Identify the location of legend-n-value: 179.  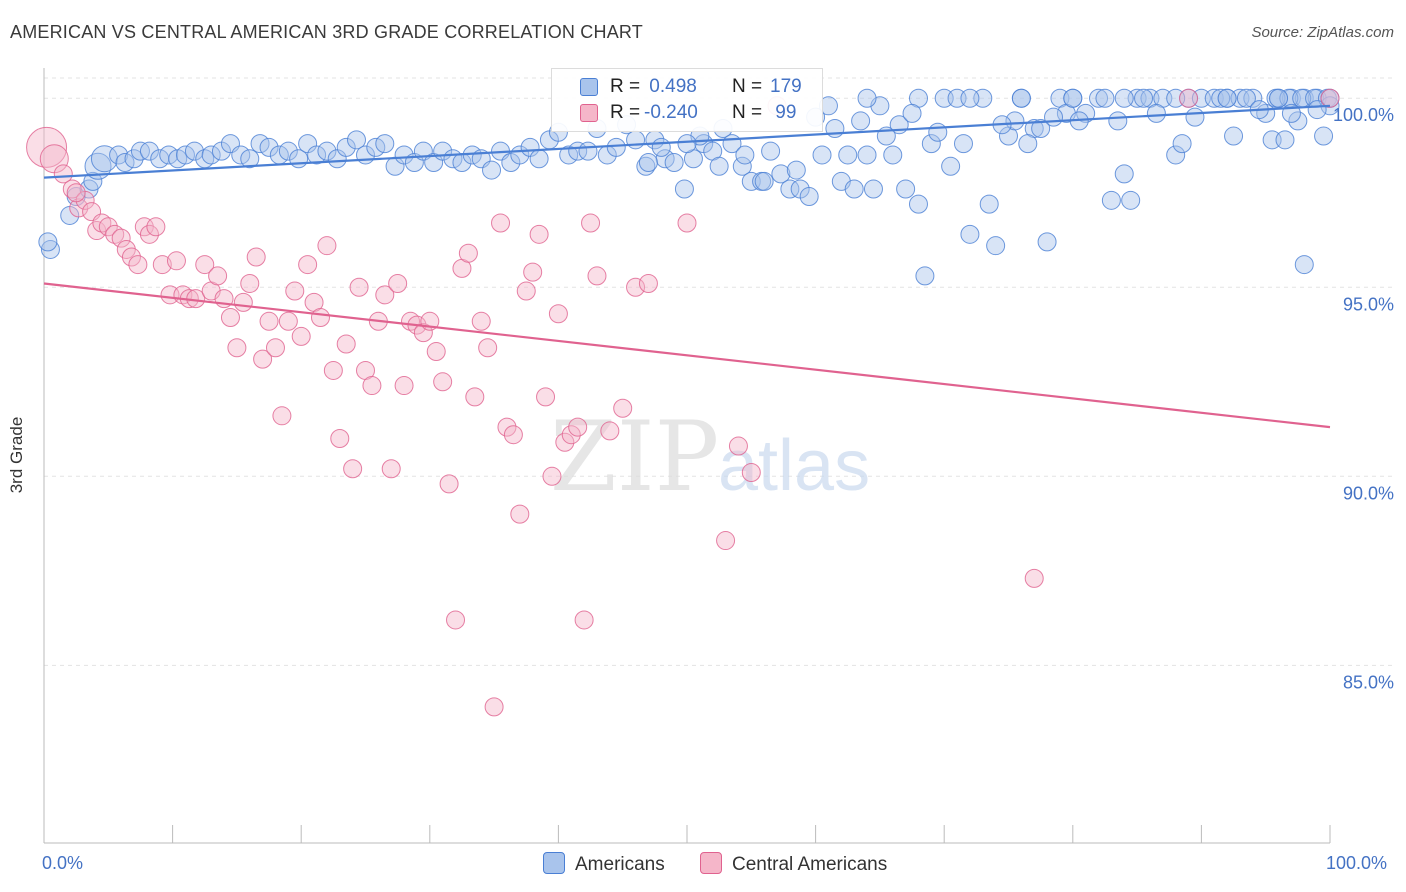
(786, 86).